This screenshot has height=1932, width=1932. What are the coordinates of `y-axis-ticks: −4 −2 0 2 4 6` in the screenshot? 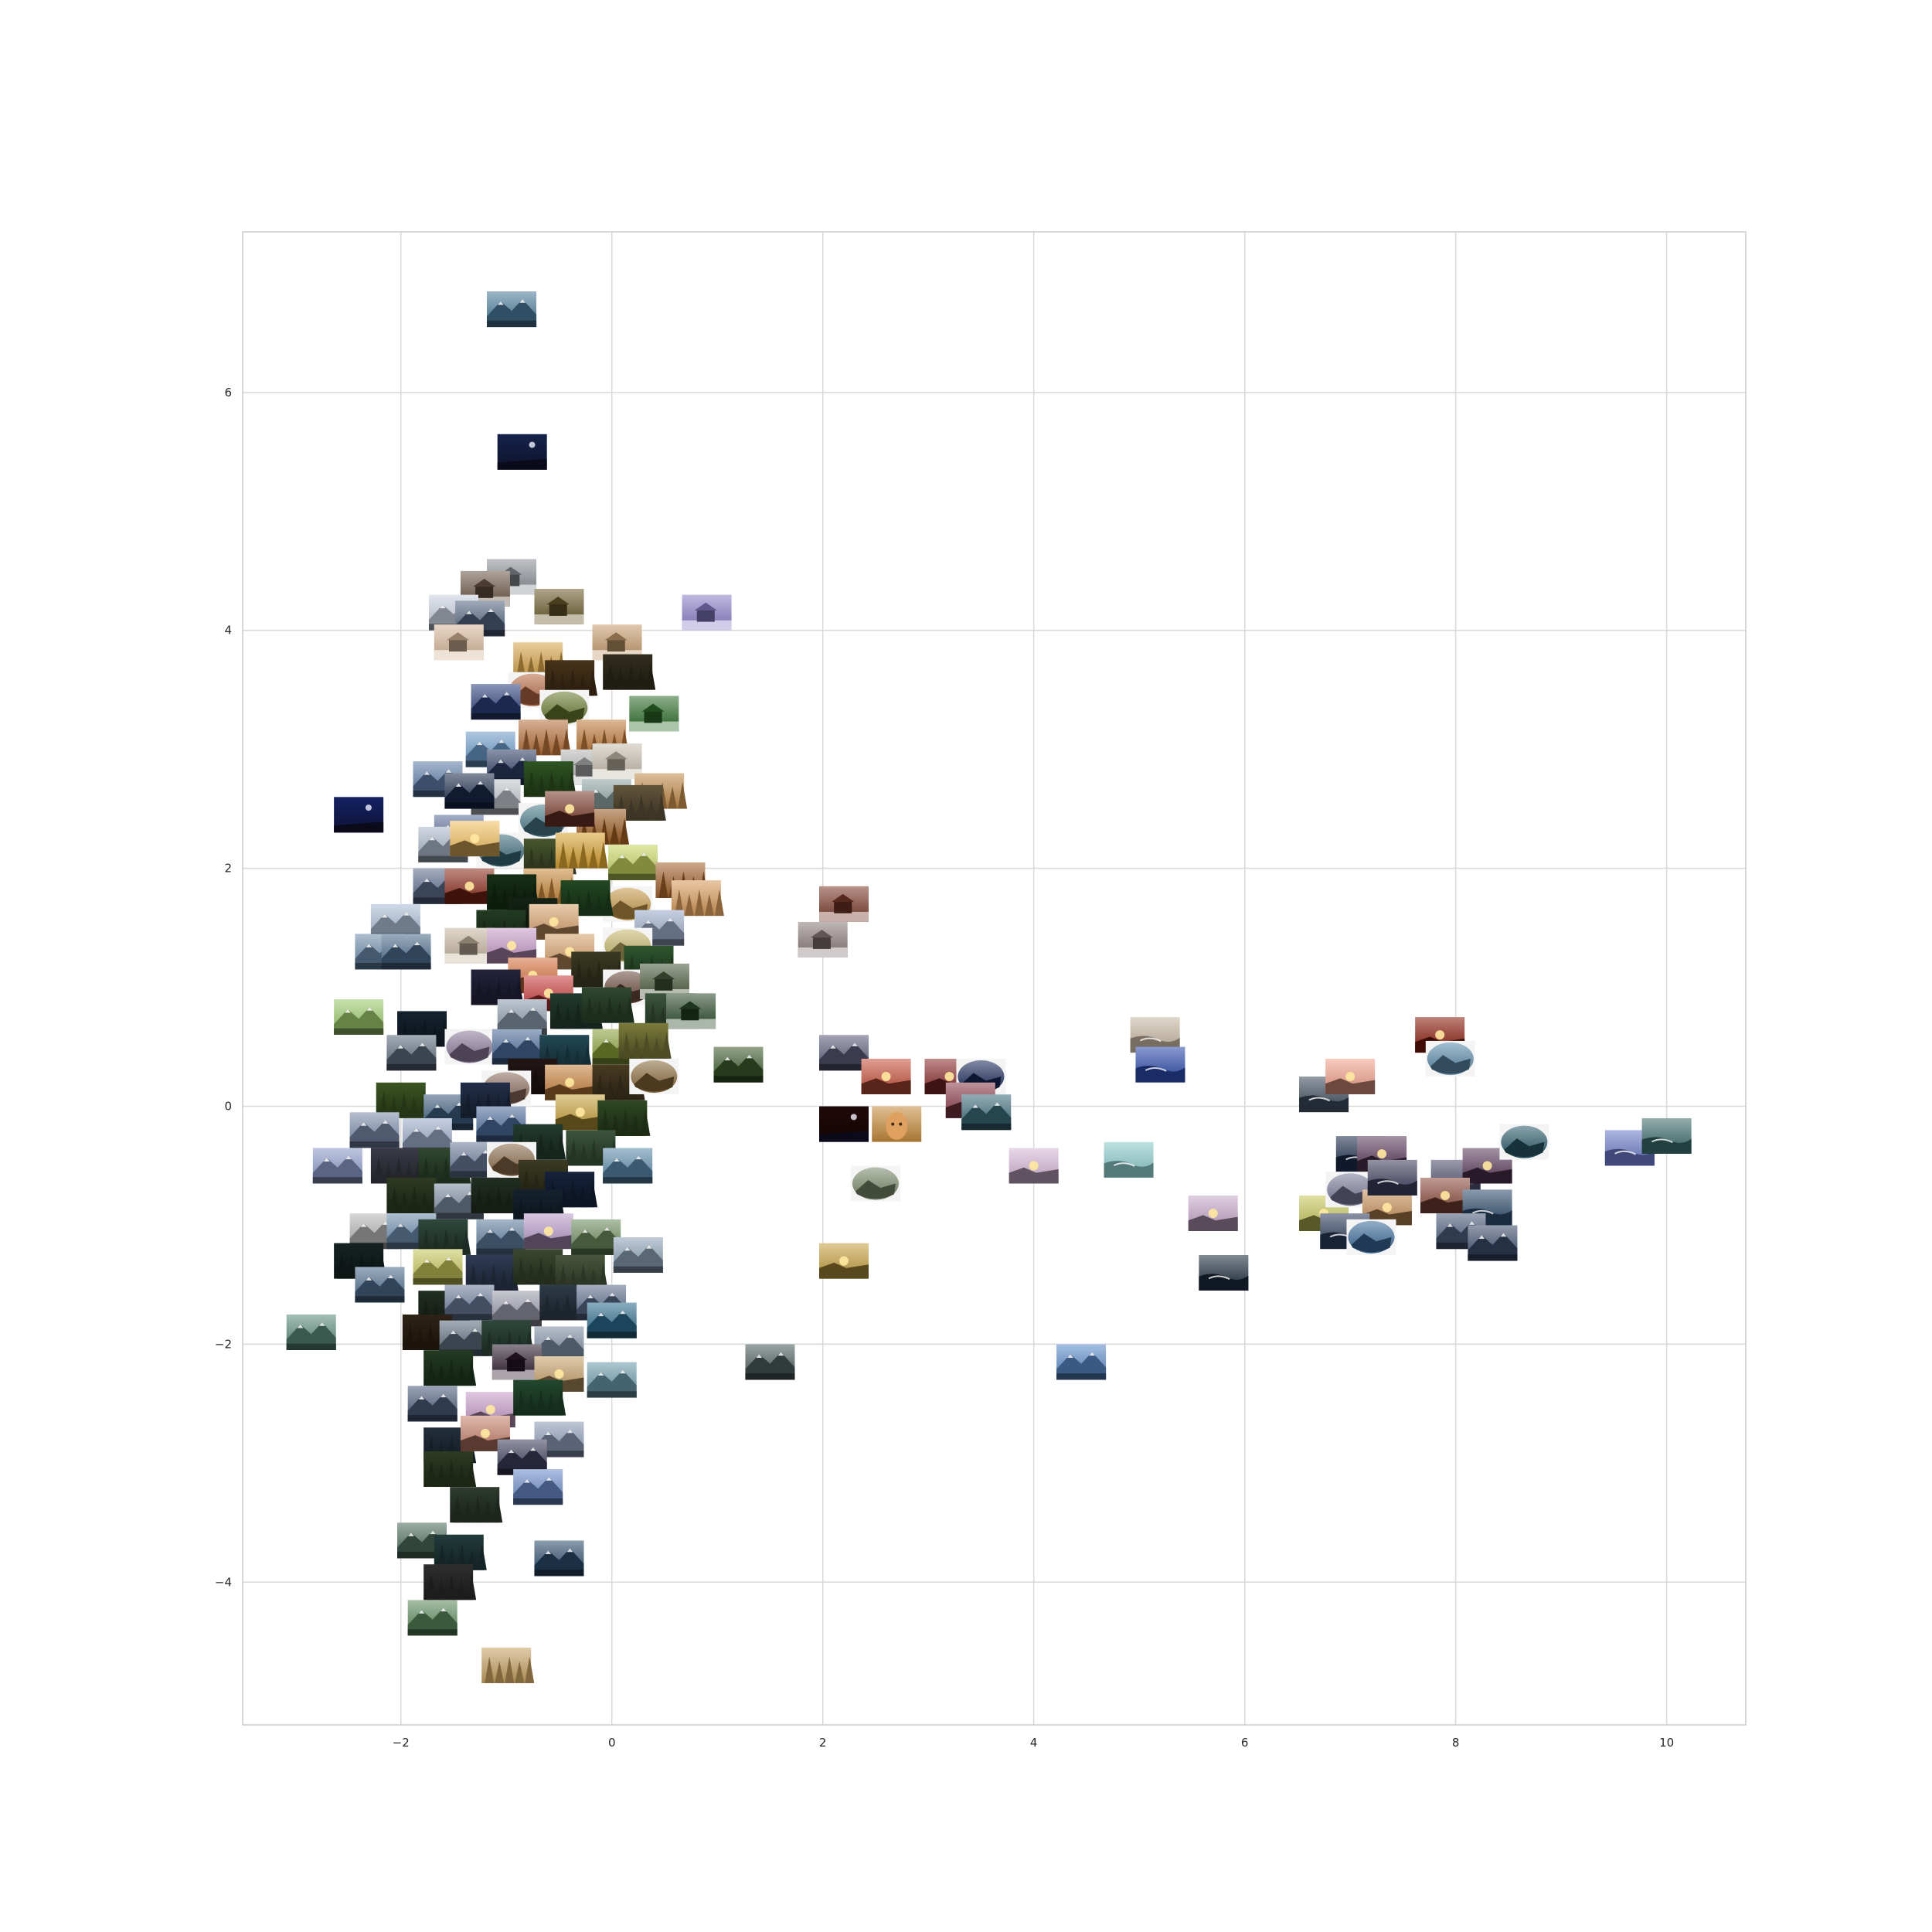 It's located at (223, 988).